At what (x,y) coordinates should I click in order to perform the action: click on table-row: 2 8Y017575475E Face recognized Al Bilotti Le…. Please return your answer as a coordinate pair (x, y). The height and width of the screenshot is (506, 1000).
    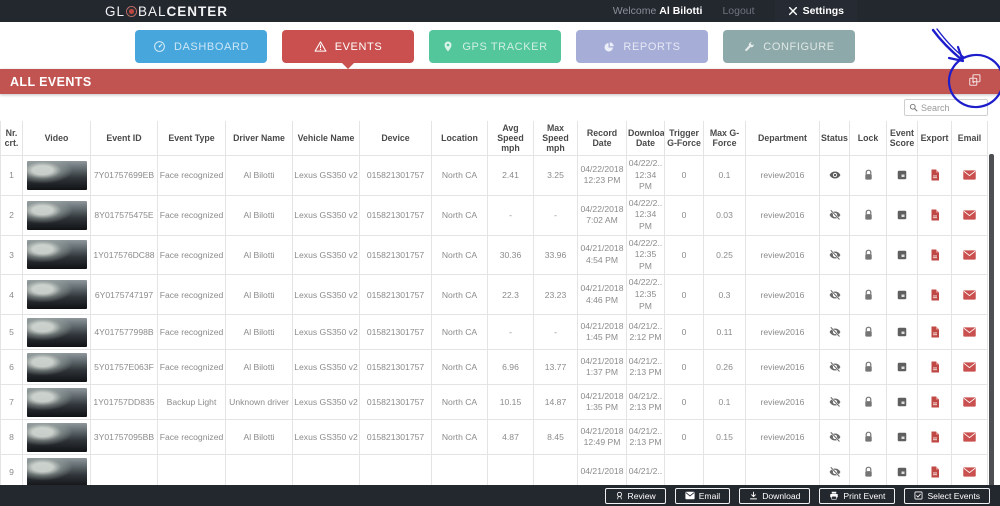
    Looking at the image, I should click on (494, 215).